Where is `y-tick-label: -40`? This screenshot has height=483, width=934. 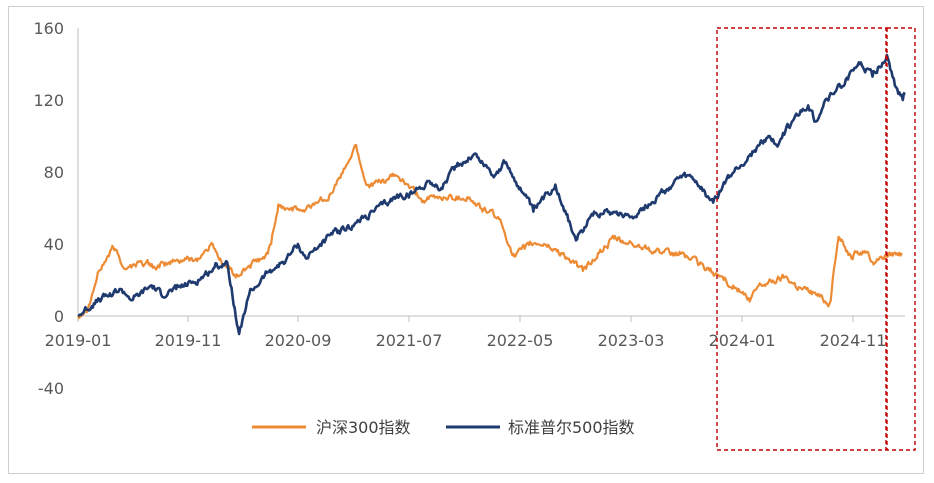
y-tick-label: -40 is located at coordinates (51, 388).